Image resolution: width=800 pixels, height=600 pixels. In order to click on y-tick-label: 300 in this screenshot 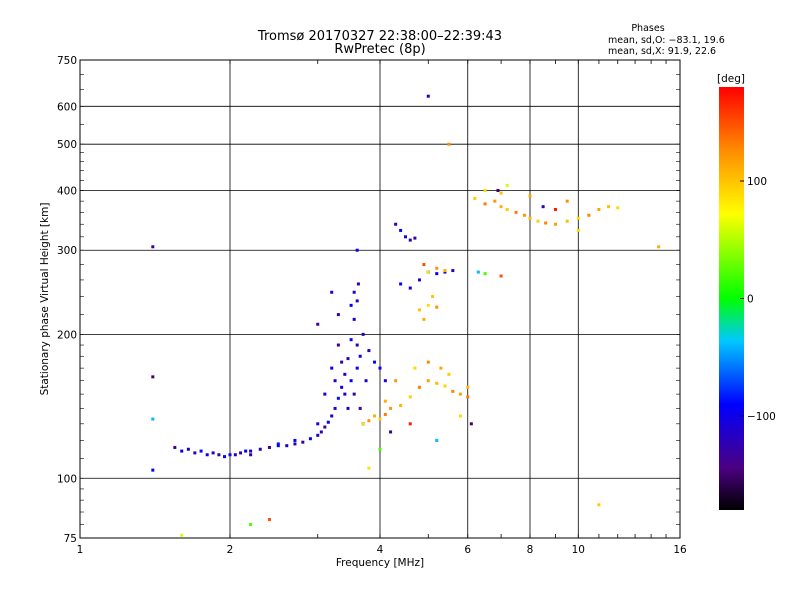, I will do `click(67, 251)`.